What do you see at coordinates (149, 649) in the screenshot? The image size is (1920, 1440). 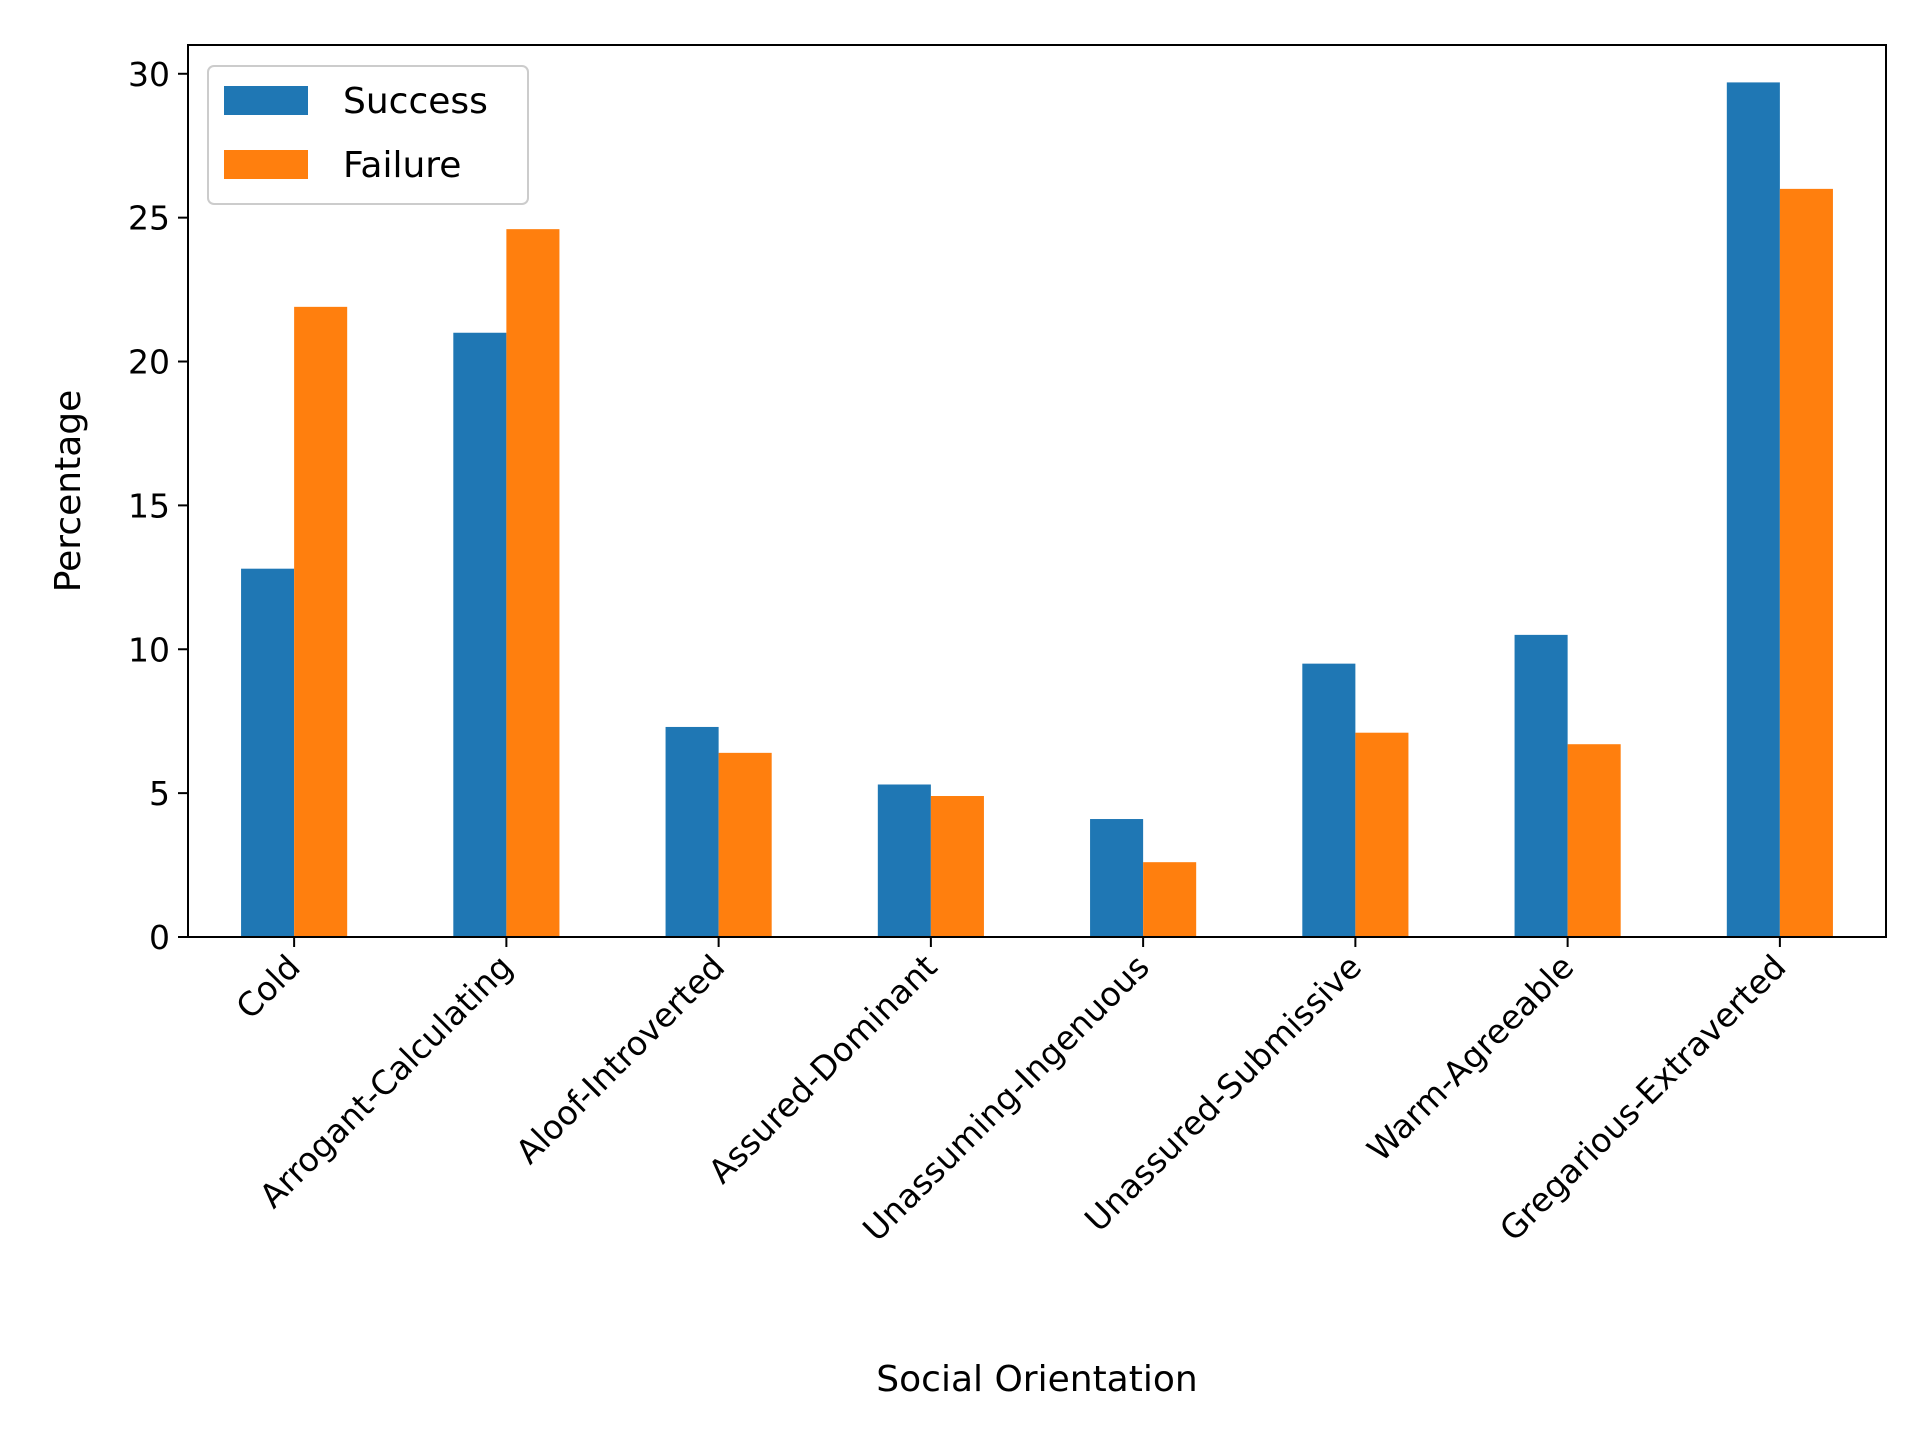 I see `y-tick-label: 10` at bounding box center [149, 649].